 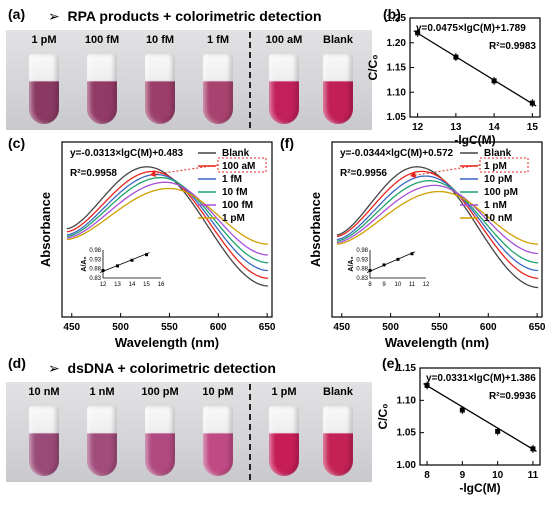 I want to click on fit-equation: y=0.0475×lgC(M)+1.789, so click(x=471, y=28).